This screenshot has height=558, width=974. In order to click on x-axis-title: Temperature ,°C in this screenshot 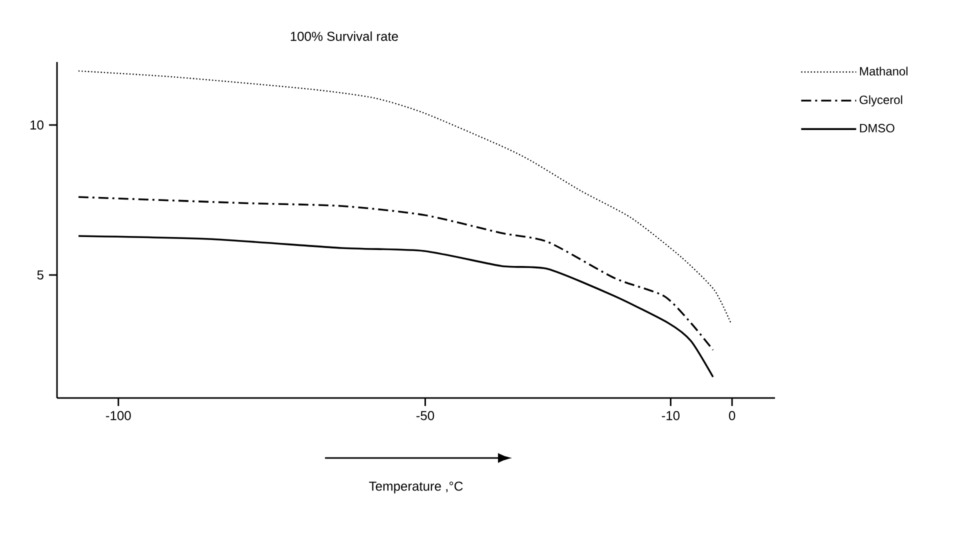, I will do `click(416, 488)`.